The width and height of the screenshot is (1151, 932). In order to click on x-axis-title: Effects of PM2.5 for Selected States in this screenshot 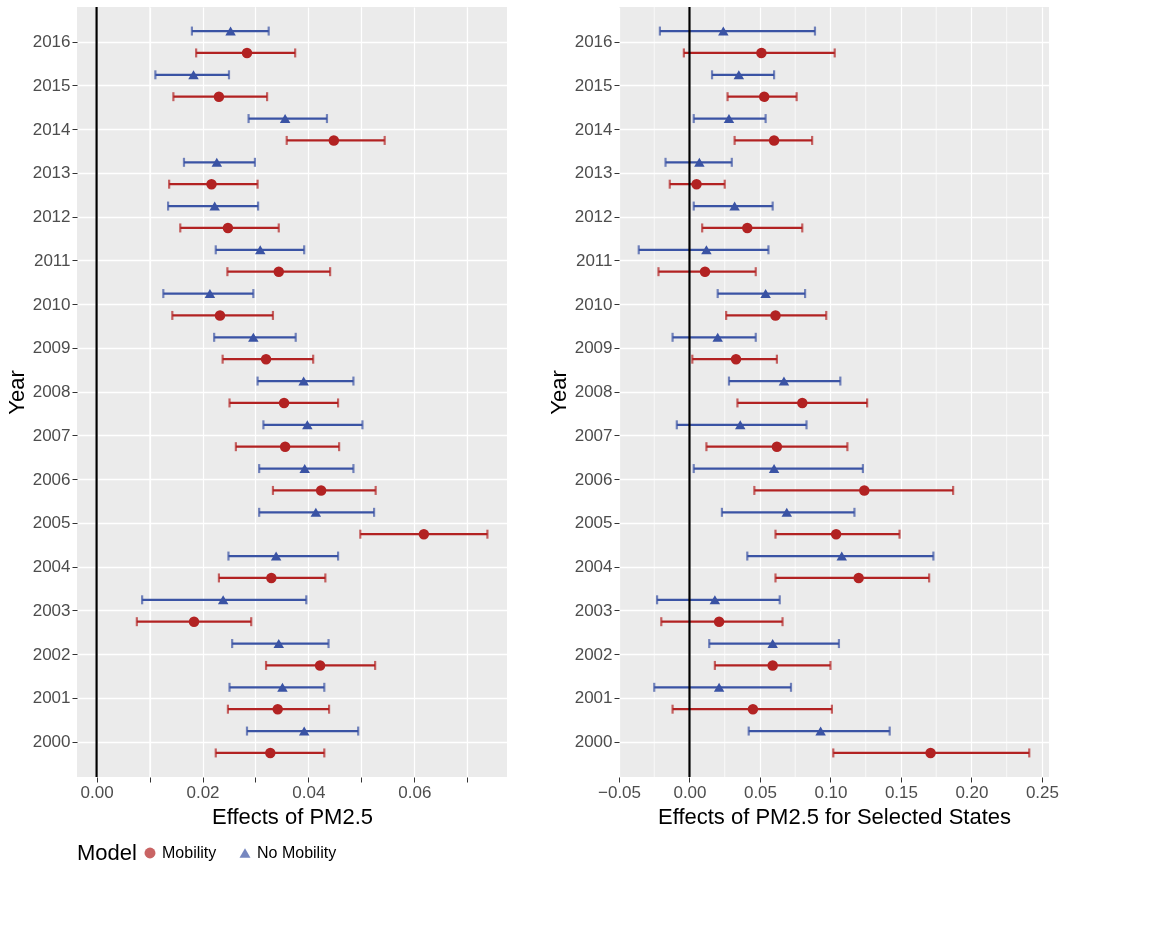, I will do `click(834, 816)`.